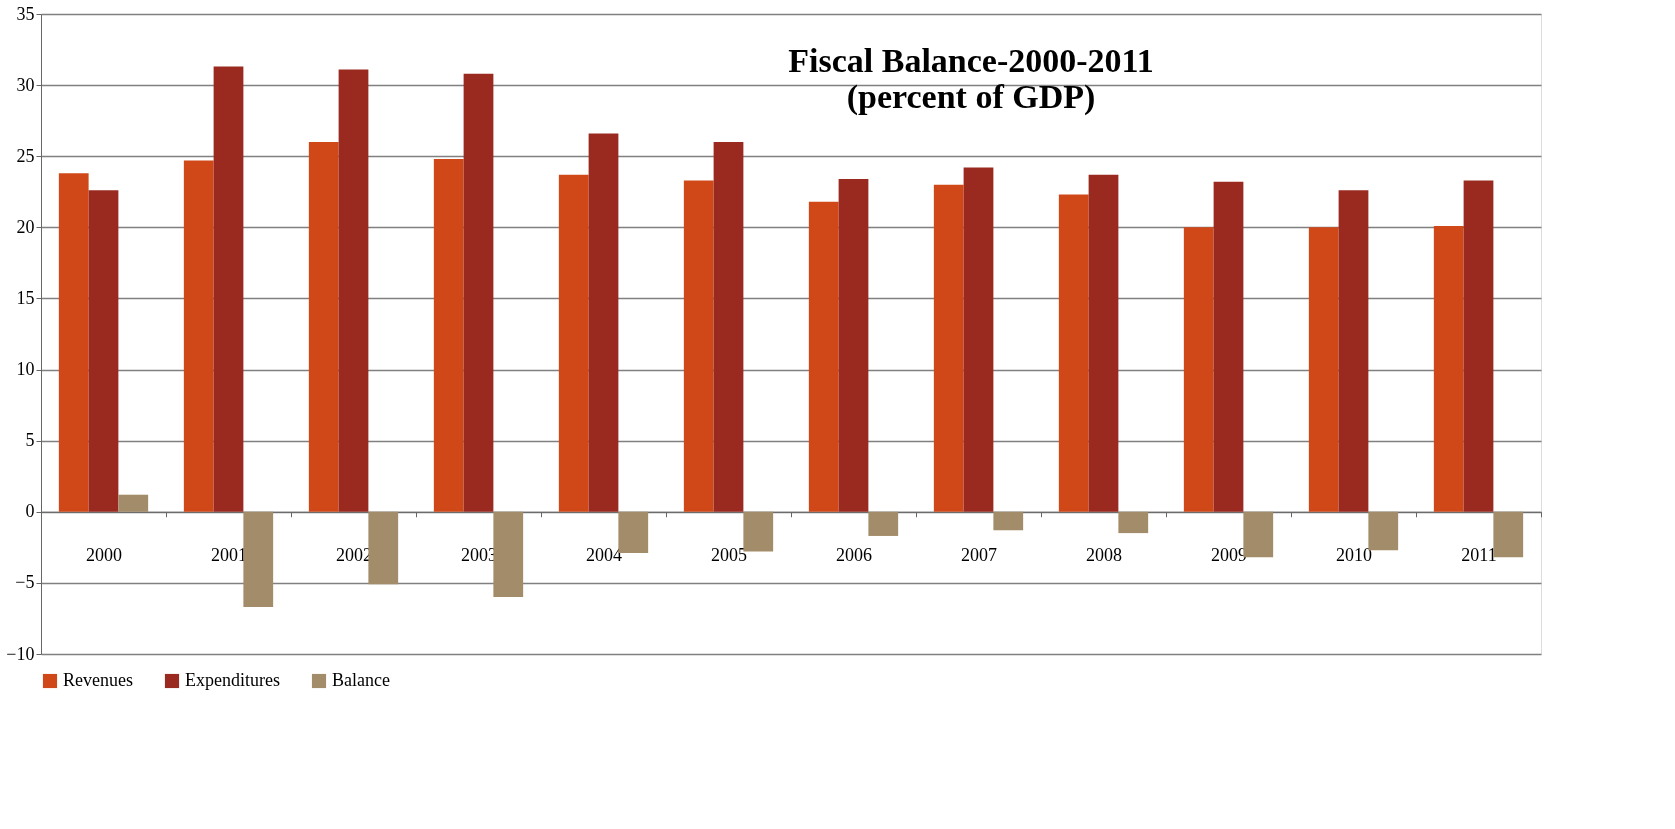  Describe the element at coordinates (25, 13) in the screenshot. I see `y-tick-label: 35` at that location.